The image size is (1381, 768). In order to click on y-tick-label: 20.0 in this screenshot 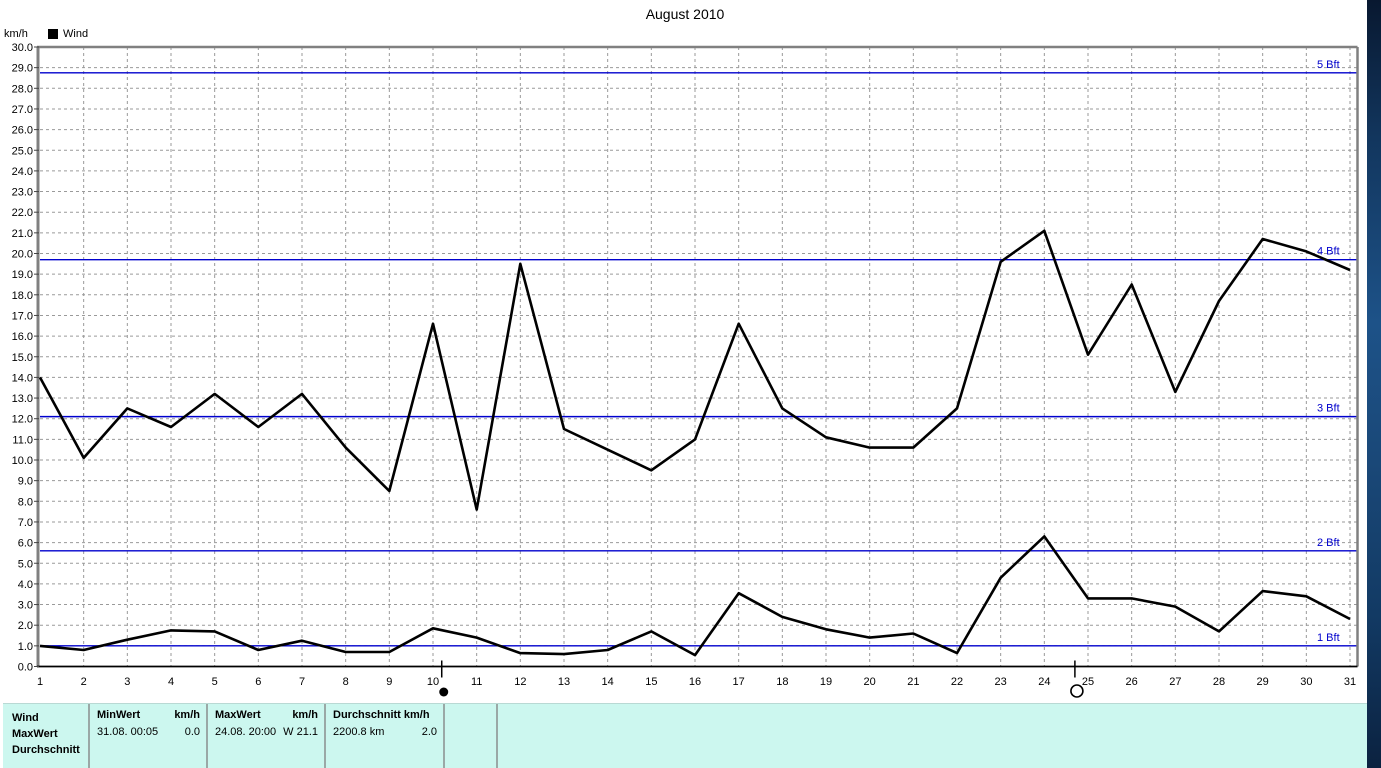, I will do `click(22, 255)`.